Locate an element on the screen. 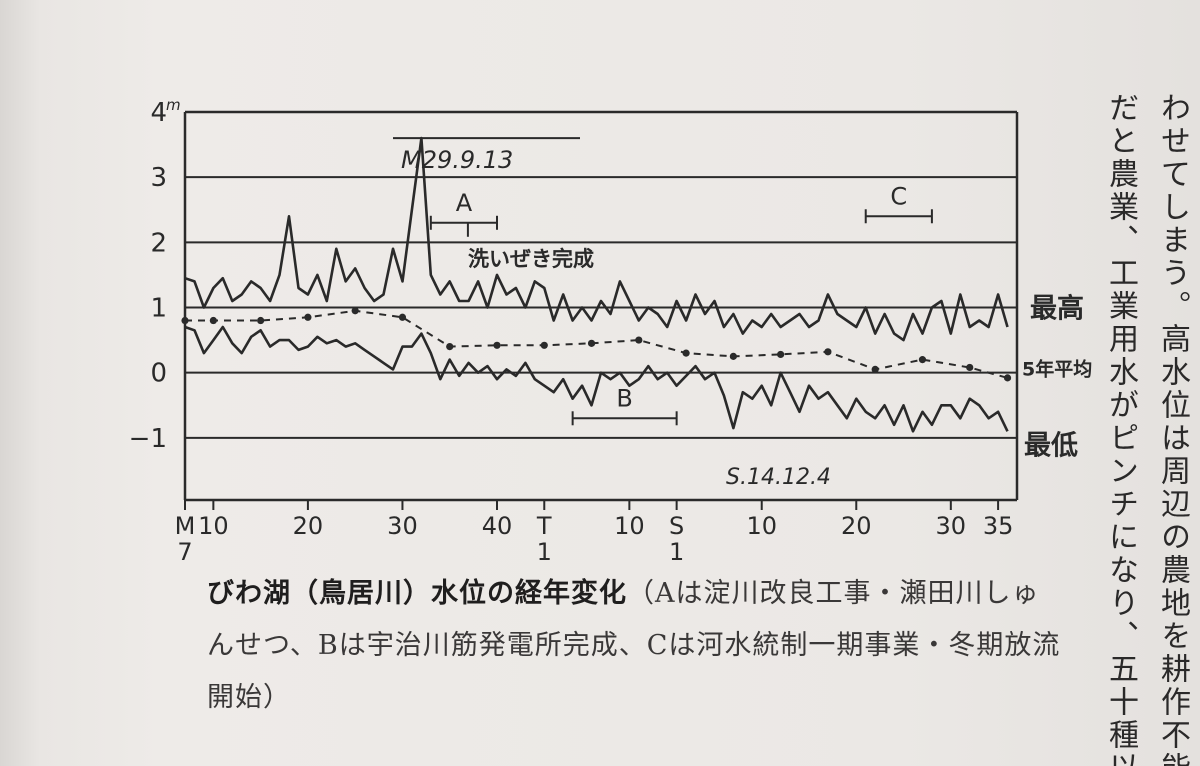 The height and width of the screenshot is (766, 1200). x-tick-label-0-1: 7 is located at coordinates (184, 549).